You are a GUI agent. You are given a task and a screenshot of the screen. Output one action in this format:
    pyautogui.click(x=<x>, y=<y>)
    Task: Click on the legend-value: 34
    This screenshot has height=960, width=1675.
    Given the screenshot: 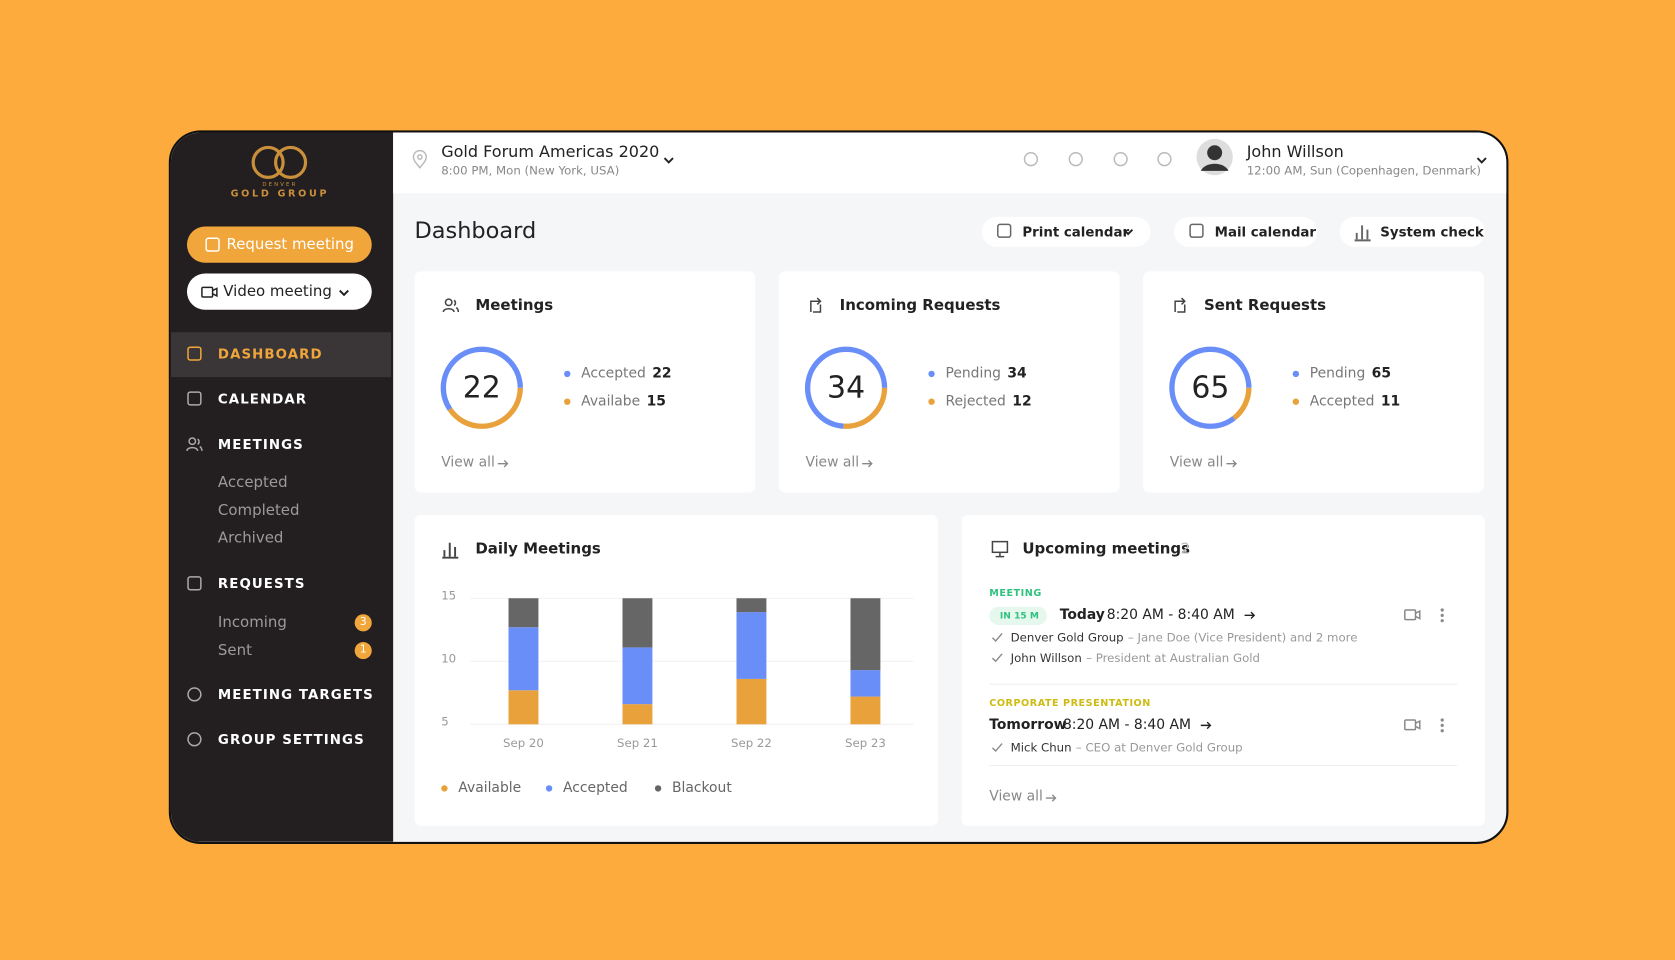 What is the action you would take?
    pyautogui.click(x=1017, y=373)
    